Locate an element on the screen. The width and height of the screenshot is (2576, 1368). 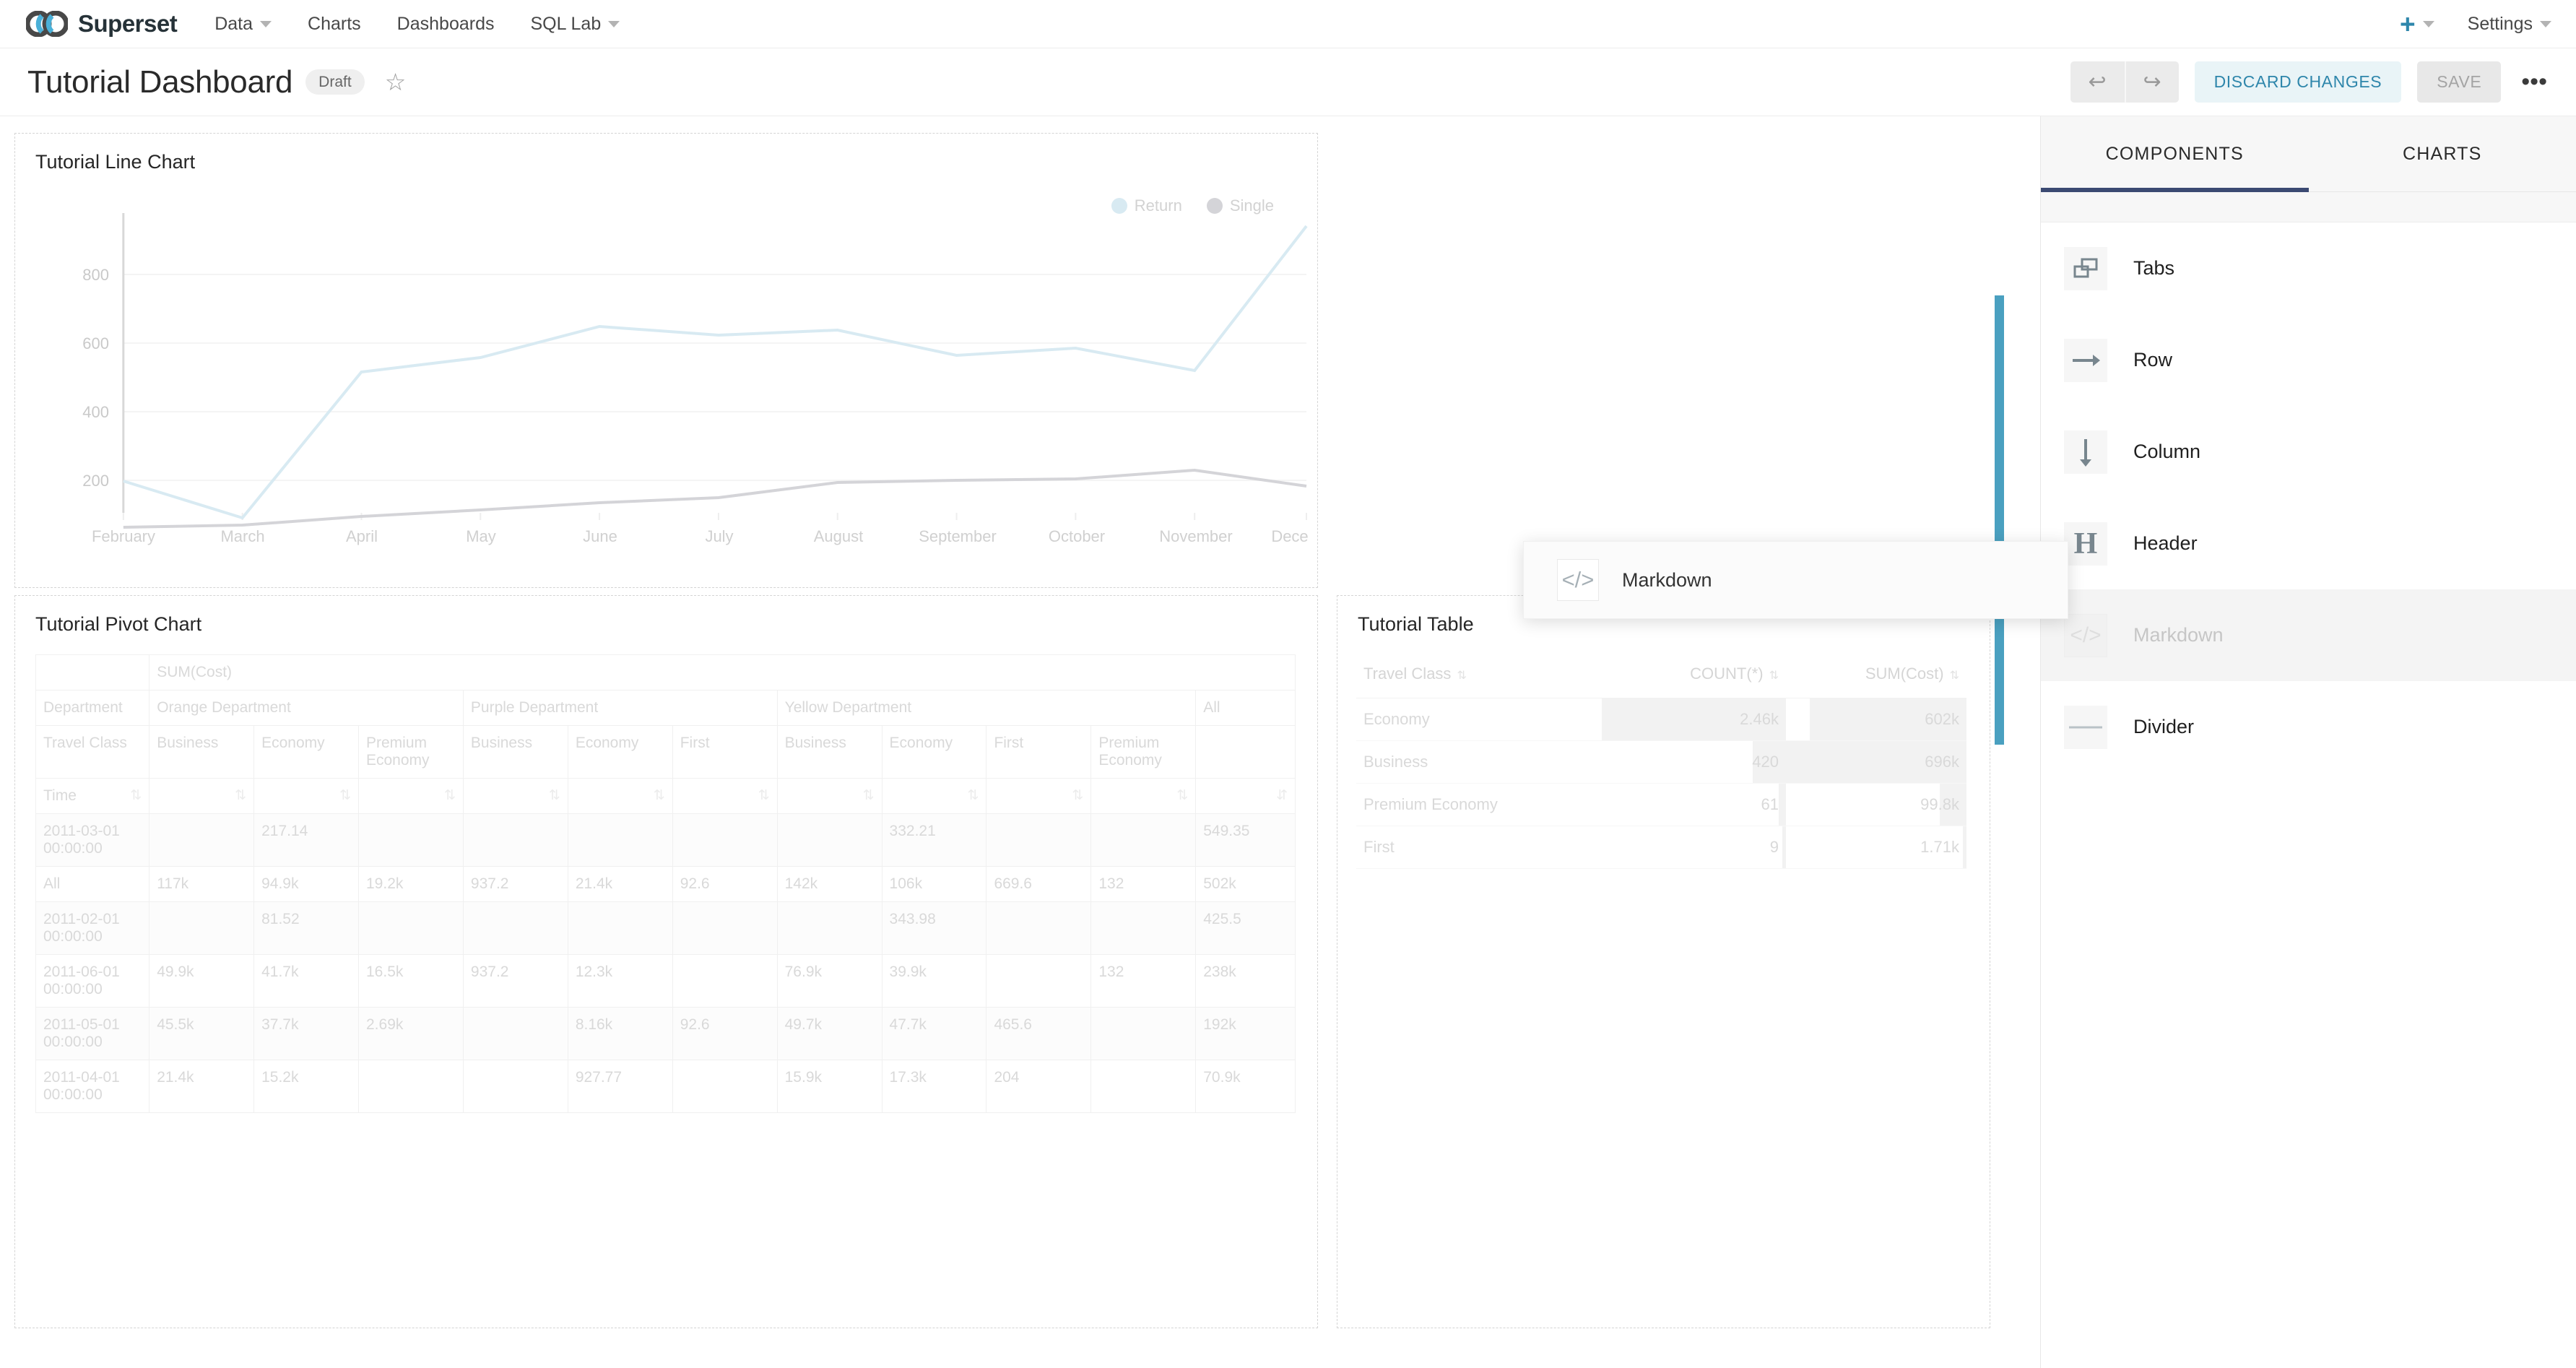
nav-item-settings: Settings is located at coordinates (2509, 24).